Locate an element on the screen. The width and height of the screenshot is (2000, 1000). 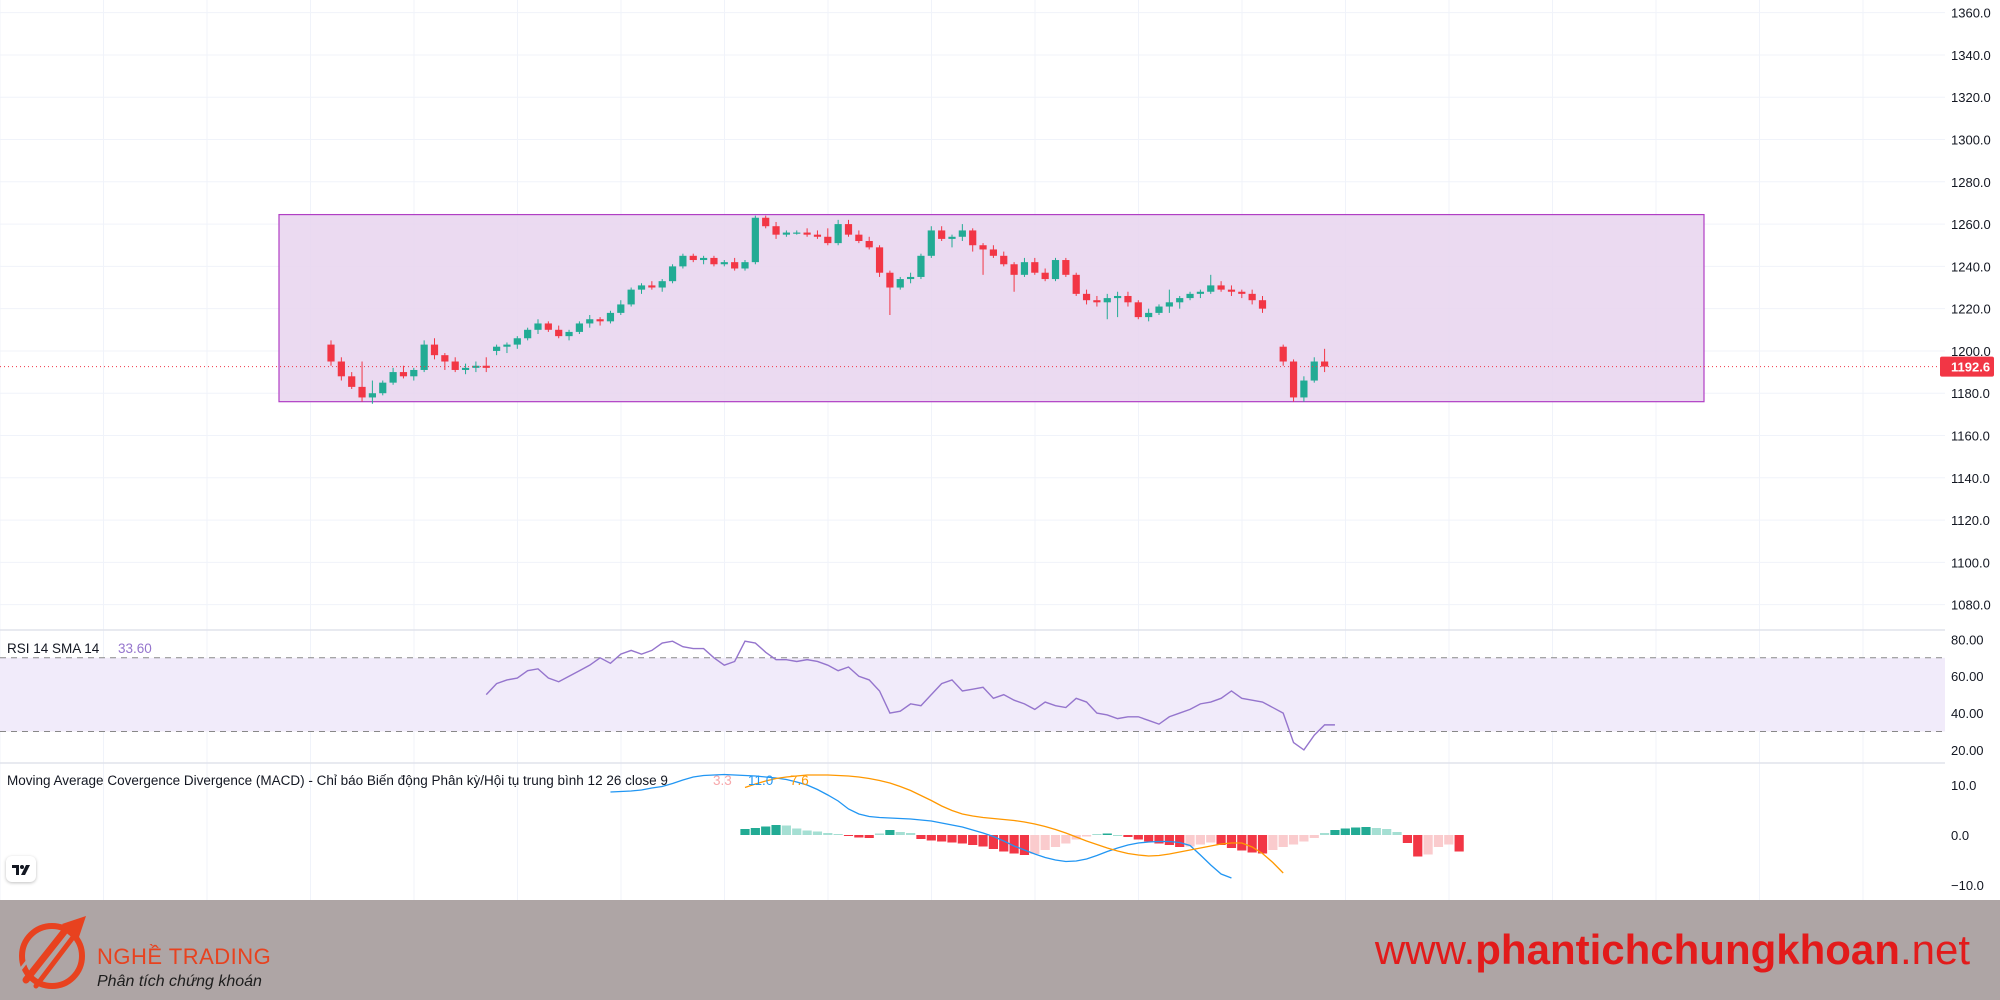
last-price-badge is located at coordinates (1967, 366).